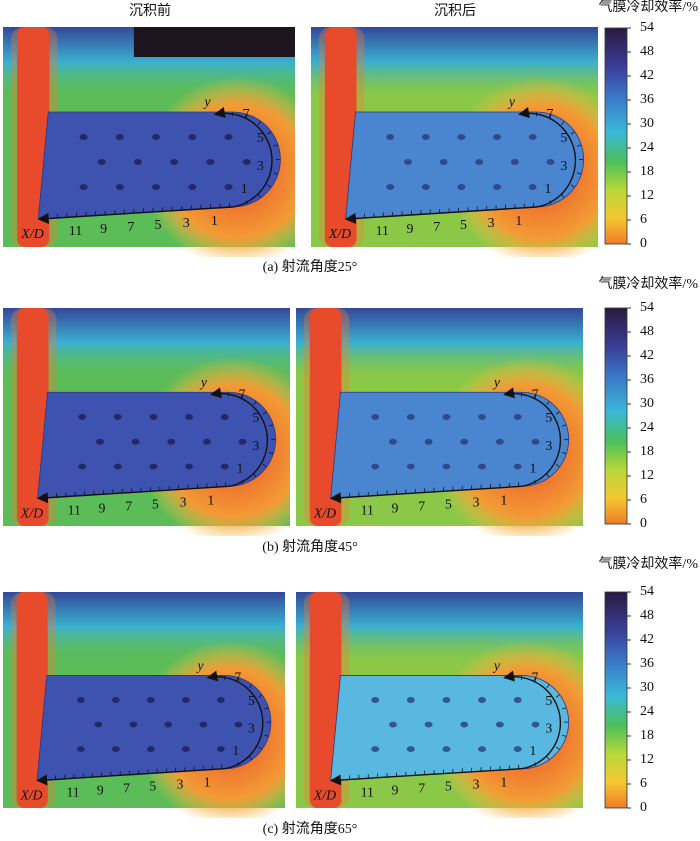 The width and height of the screenshot is (700, 841). I want to click on colorbar-label: 气膜冷却效率/%, so click(648, 563).